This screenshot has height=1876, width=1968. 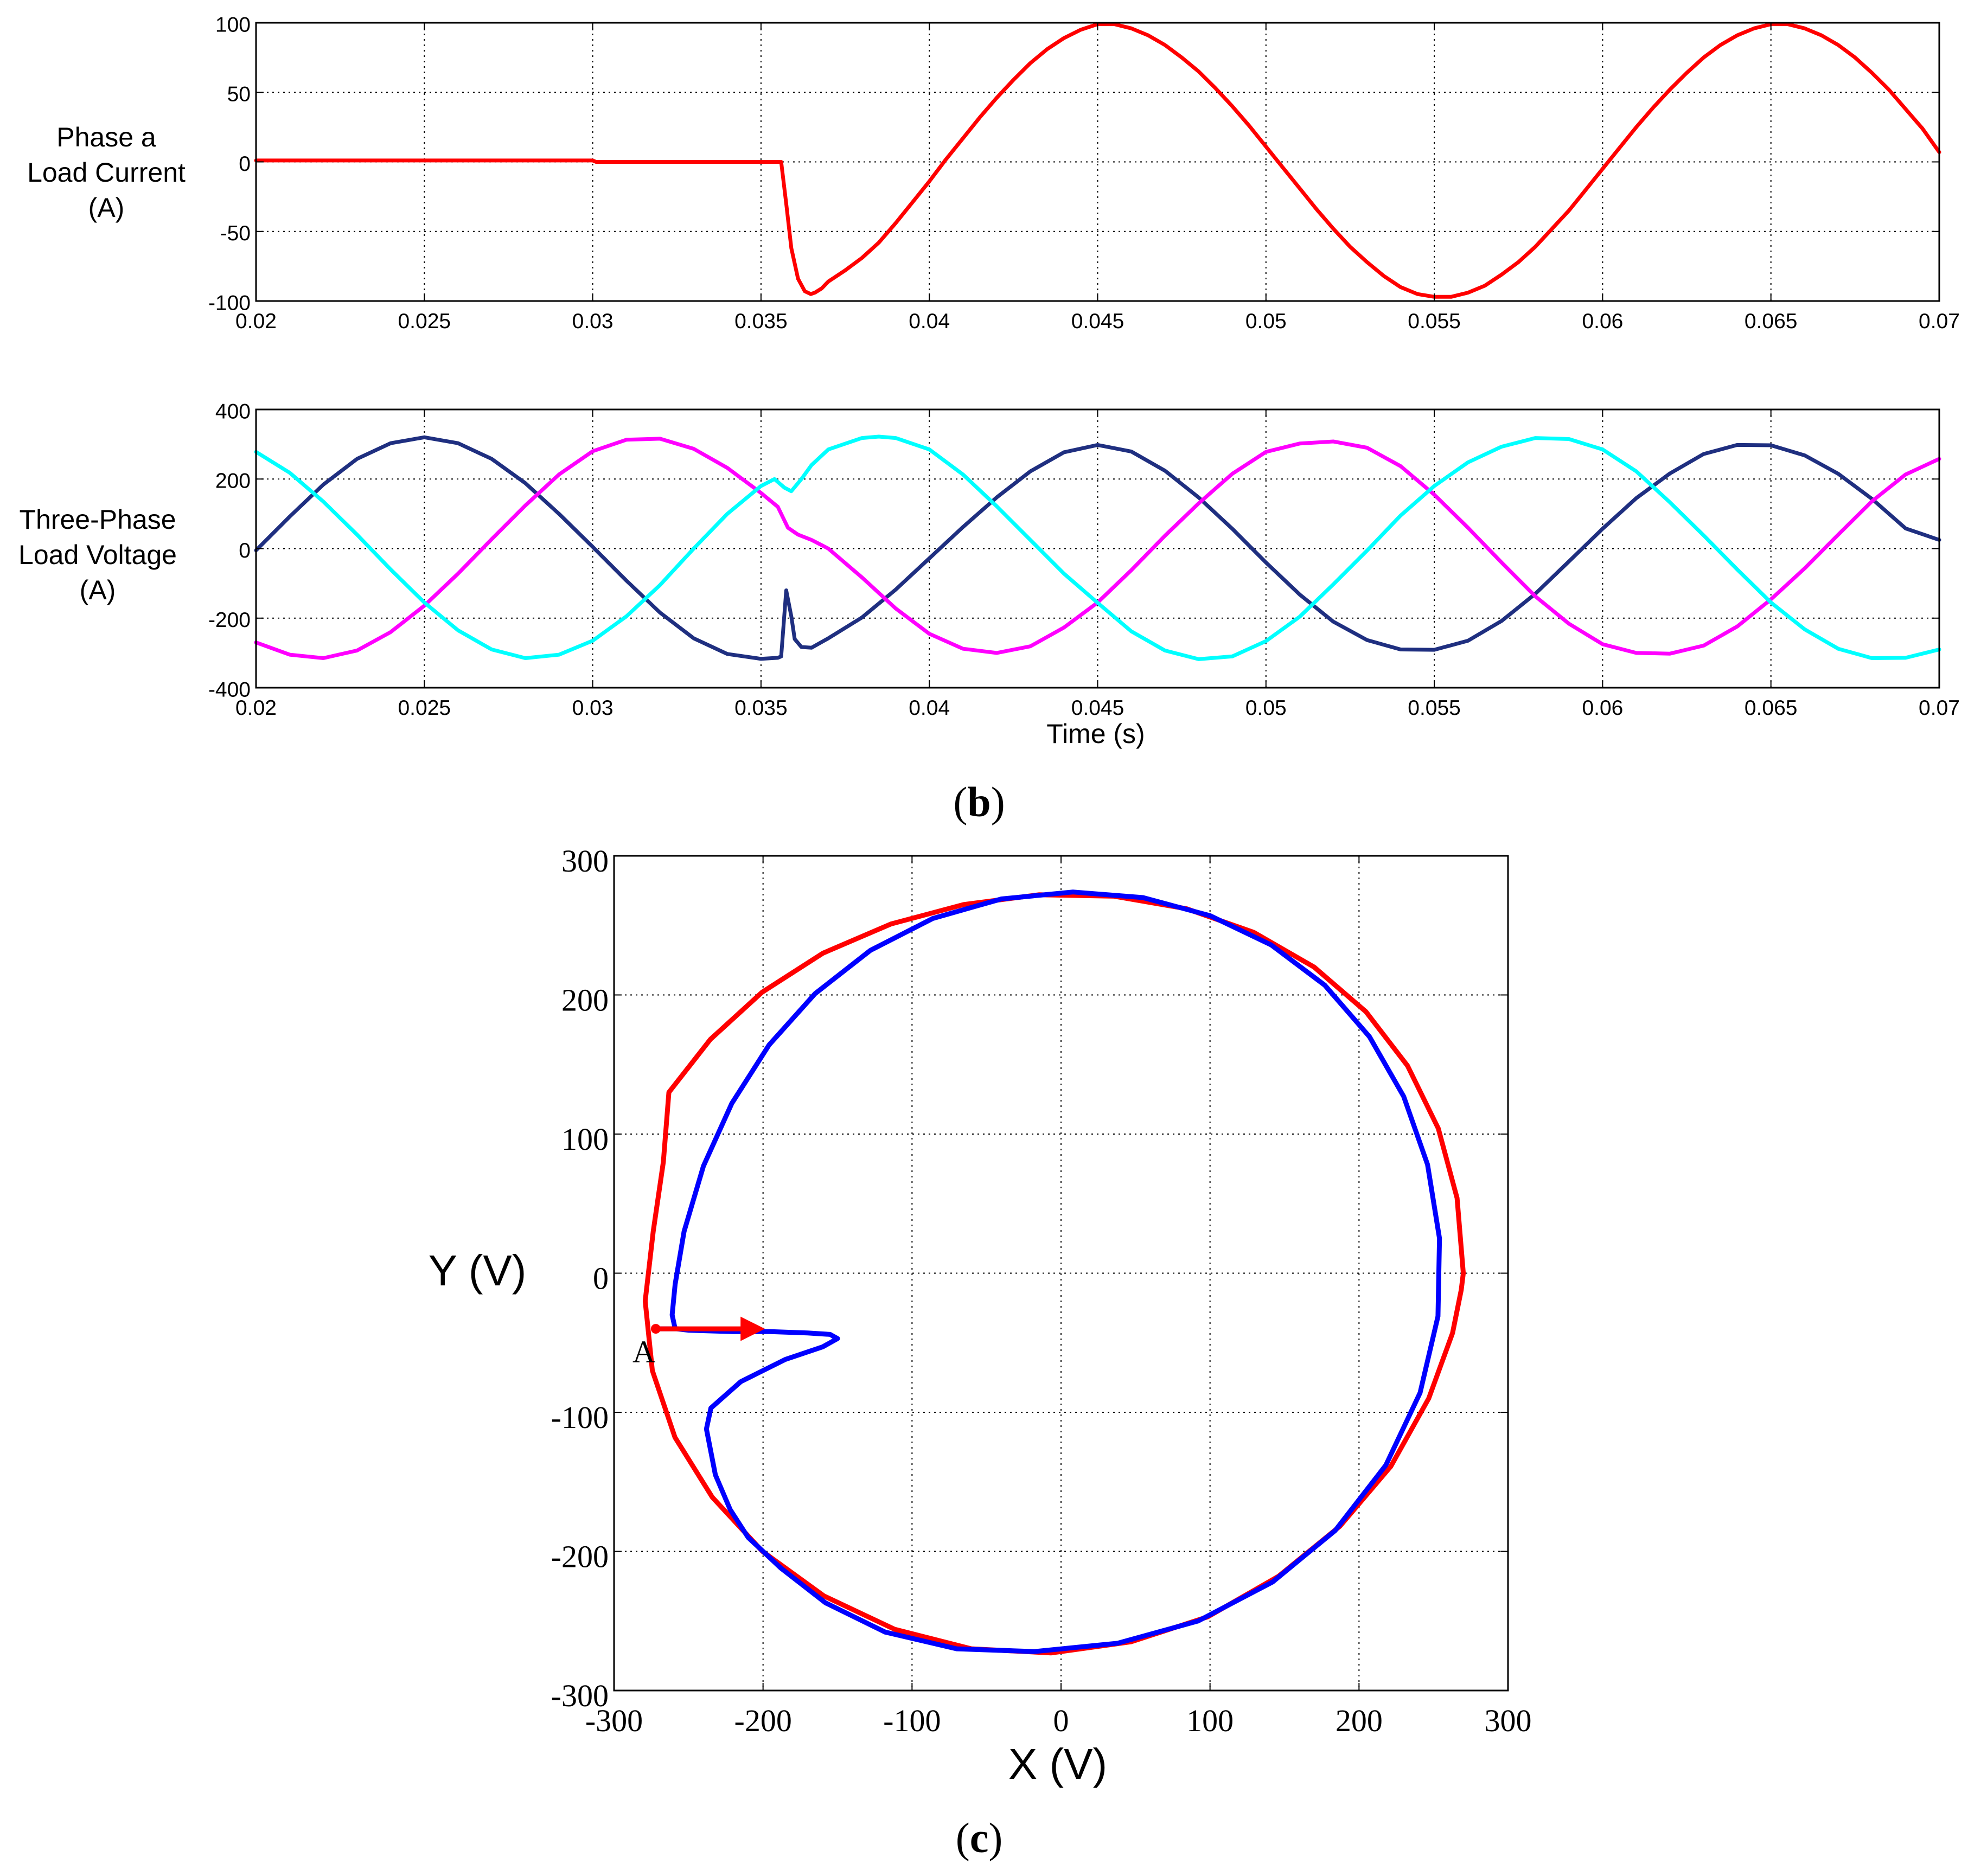 What do you see at coordinates (763, 1720) in the screenshot?
I see `x-tick-label: -200` at bounding box center [763, 1720].